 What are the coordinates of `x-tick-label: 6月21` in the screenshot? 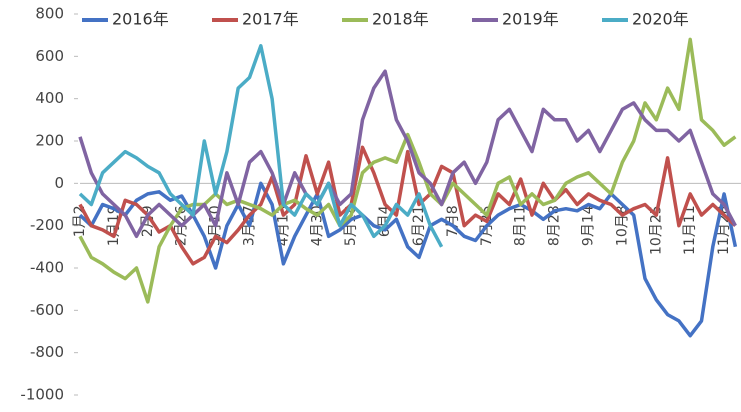 It's located at (419, 225).